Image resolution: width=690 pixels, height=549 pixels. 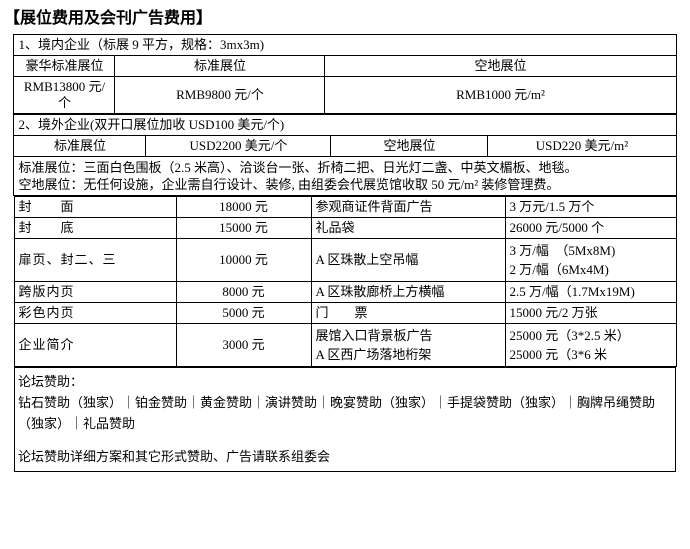 I want to click on domestic-price-2: RMB9800 元/个, so click(x=220, y=95).